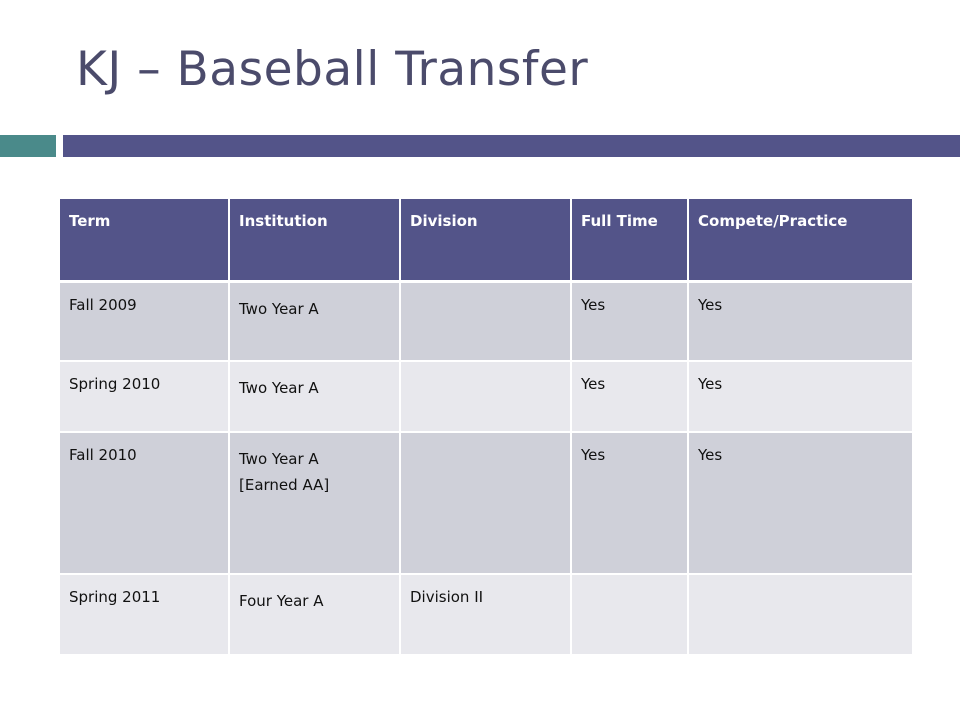 Image resolution: width=960 pixels, height=720 pixels. What do you see at coordinates (144, 503) in the screenshot?
I see `cell-term: Fall 2010` at bounding box center [144, 503].